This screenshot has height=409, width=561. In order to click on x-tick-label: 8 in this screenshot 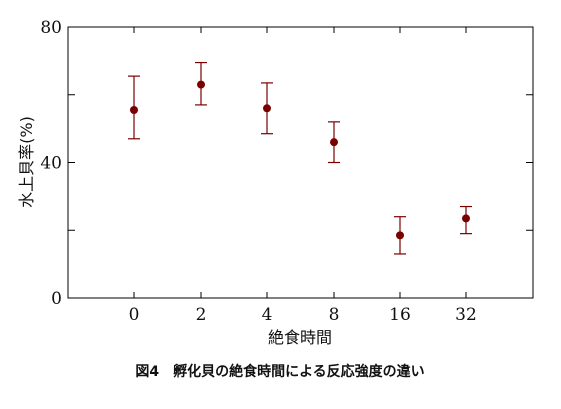, I will do `click(334, 315)`.